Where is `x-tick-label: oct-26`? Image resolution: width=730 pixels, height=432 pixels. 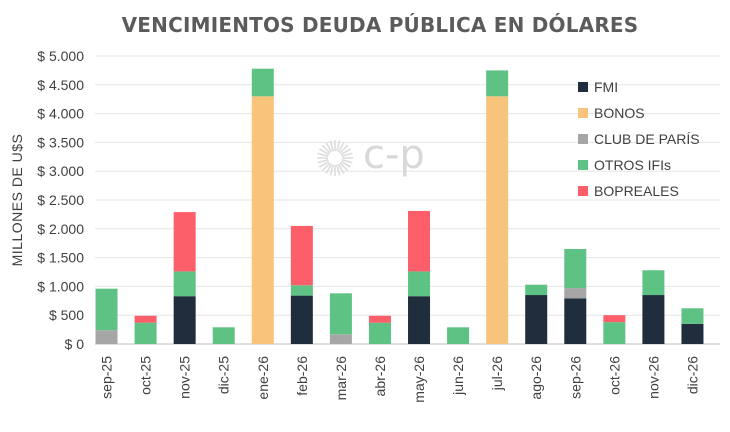
x-tick-label: oct-26 is located at coordinates (614, 375).